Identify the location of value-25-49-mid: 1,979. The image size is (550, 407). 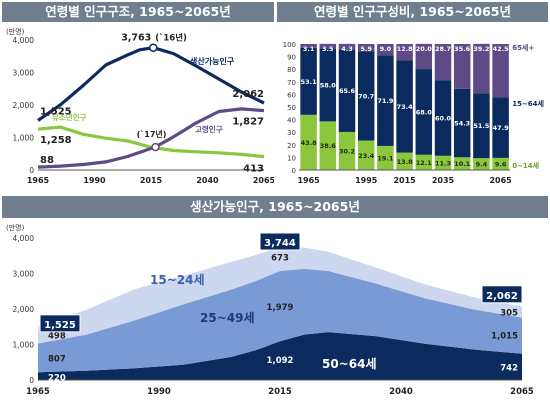
(280, 308).